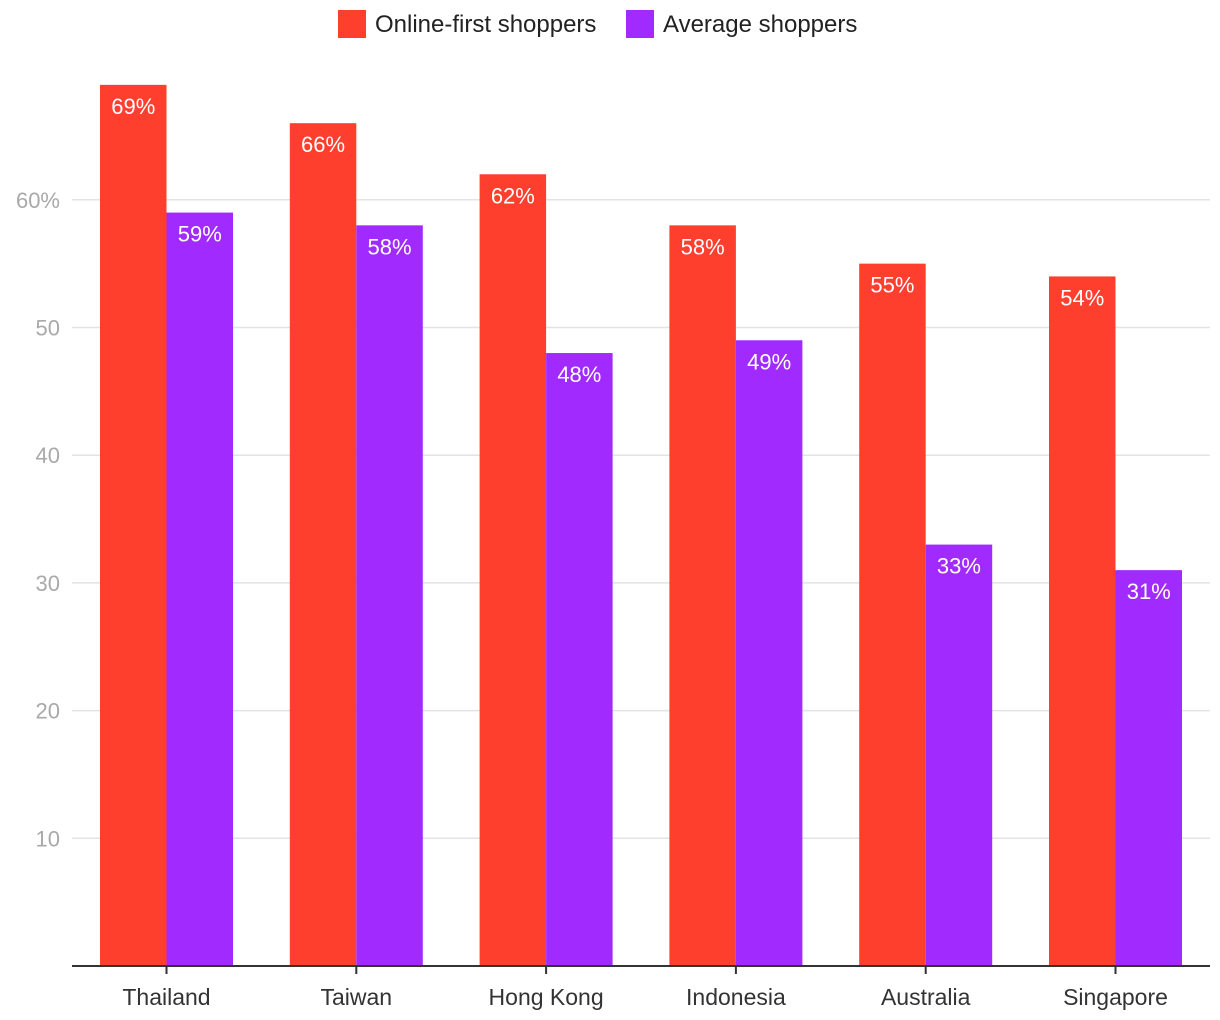 The height and width of the screenshot is (1020, 1220). Describe the element at coordinates (352, 24) in the screenshot. I see `legend-swatch-online-first-shoppers` at that location.